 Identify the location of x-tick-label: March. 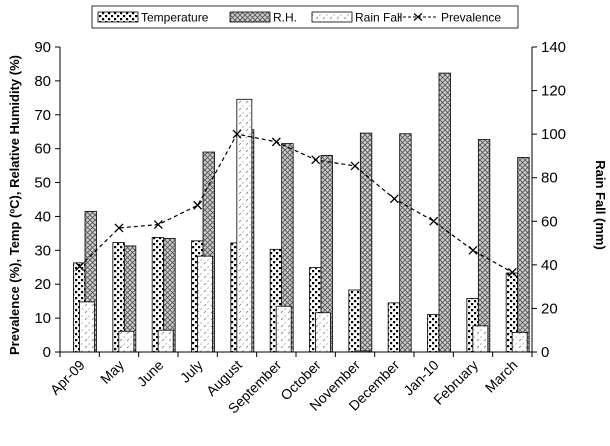
(501, 376).